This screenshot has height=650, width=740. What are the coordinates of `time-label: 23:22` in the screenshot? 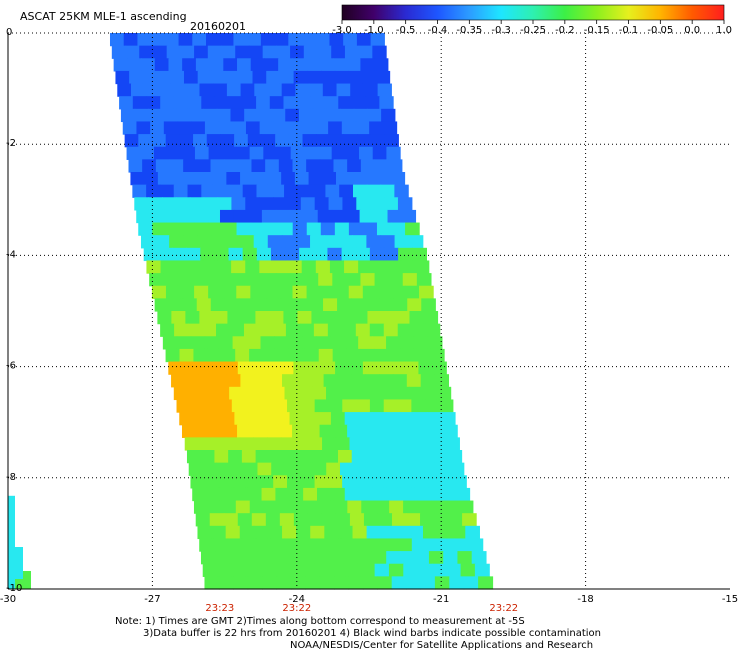 It's located at (503, 608).